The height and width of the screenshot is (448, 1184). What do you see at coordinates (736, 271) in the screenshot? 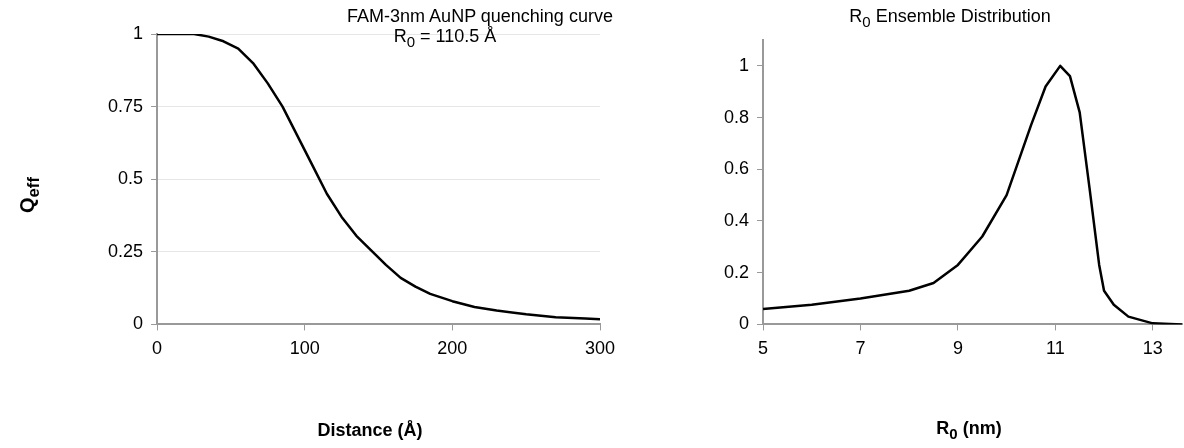
I see `y-tick-label: 0.2` at bounding box center [736, 271].